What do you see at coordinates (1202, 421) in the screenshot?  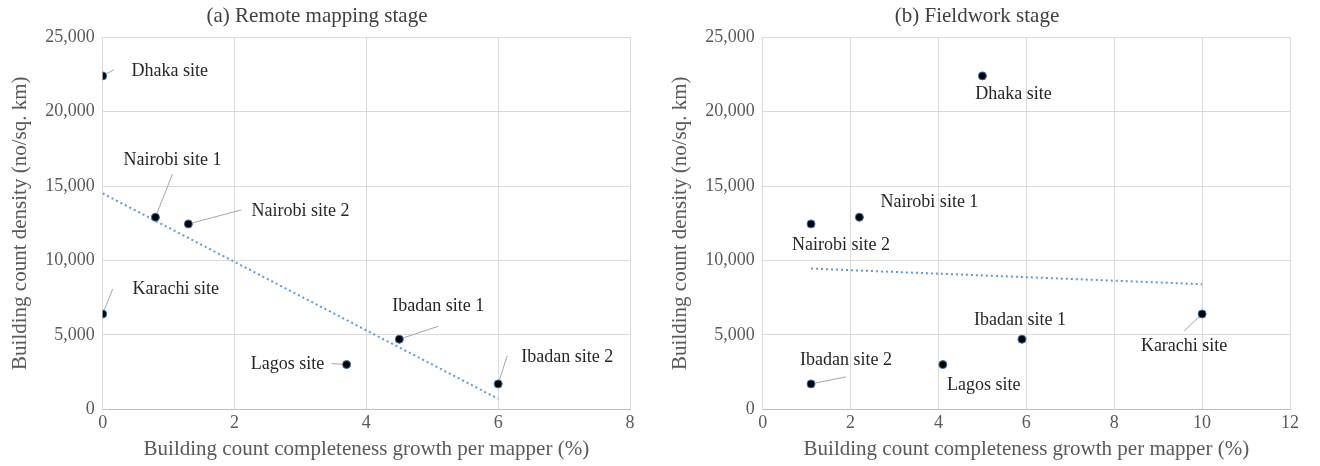 I see `x-tick-label: 10` at bounding box center [1202, 421].